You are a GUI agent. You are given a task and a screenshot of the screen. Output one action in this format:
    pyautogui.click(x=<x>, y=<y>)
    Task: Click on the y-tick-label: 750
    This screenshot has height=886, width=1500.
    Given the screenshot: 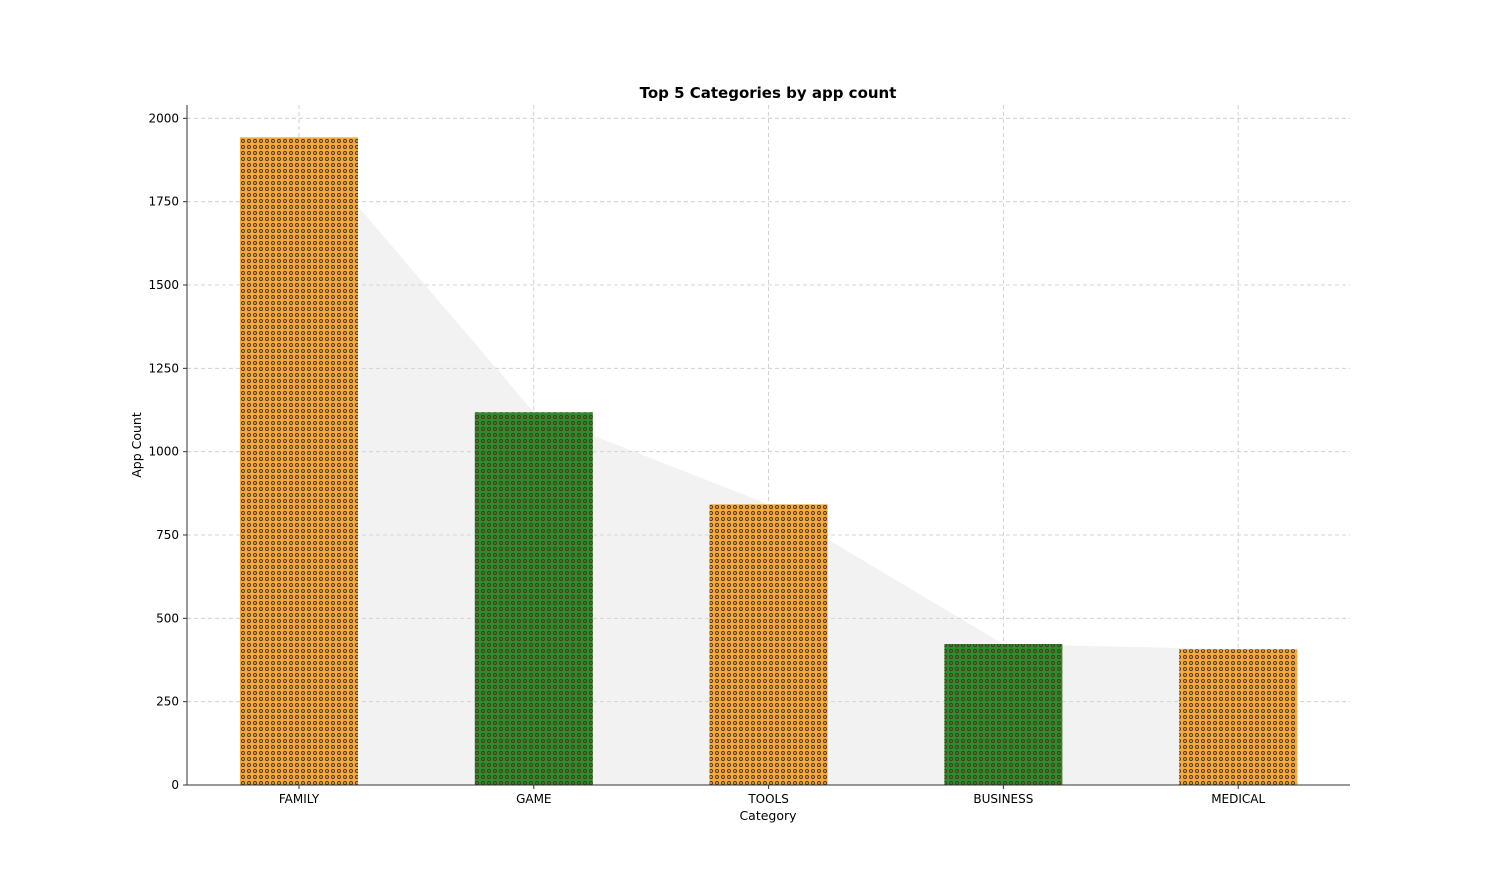 What is the action you would take?
    pyautogui.click(x=167, y=535)
    